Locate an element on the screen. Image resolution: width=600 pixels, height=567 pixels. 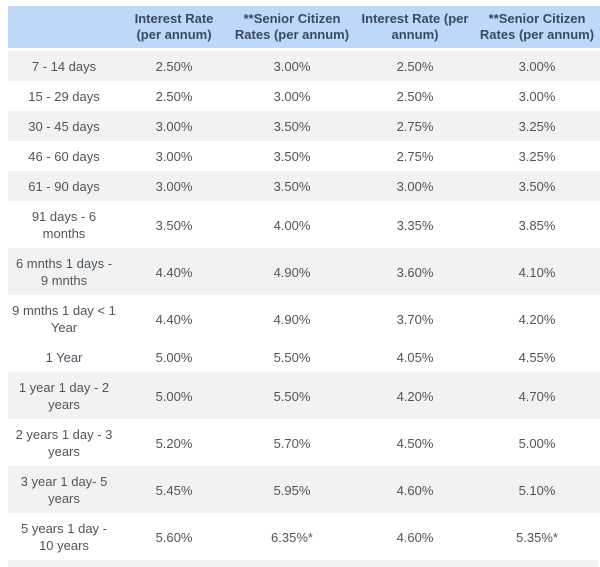
rate-cell: 3.35% is located at coordinates (415, 225).